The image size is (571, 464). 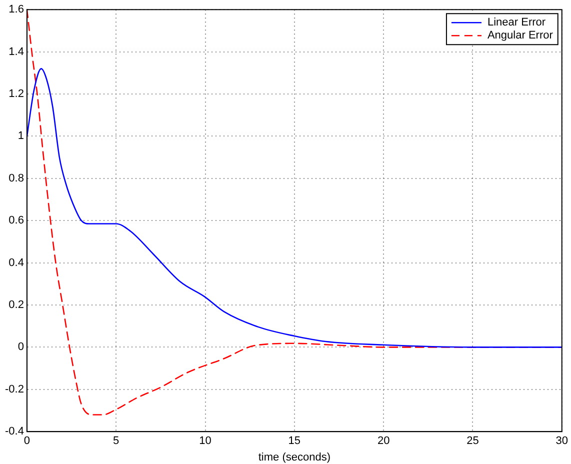 I want to click on y-tick-label: 0.6, so click(x=16, y=220).